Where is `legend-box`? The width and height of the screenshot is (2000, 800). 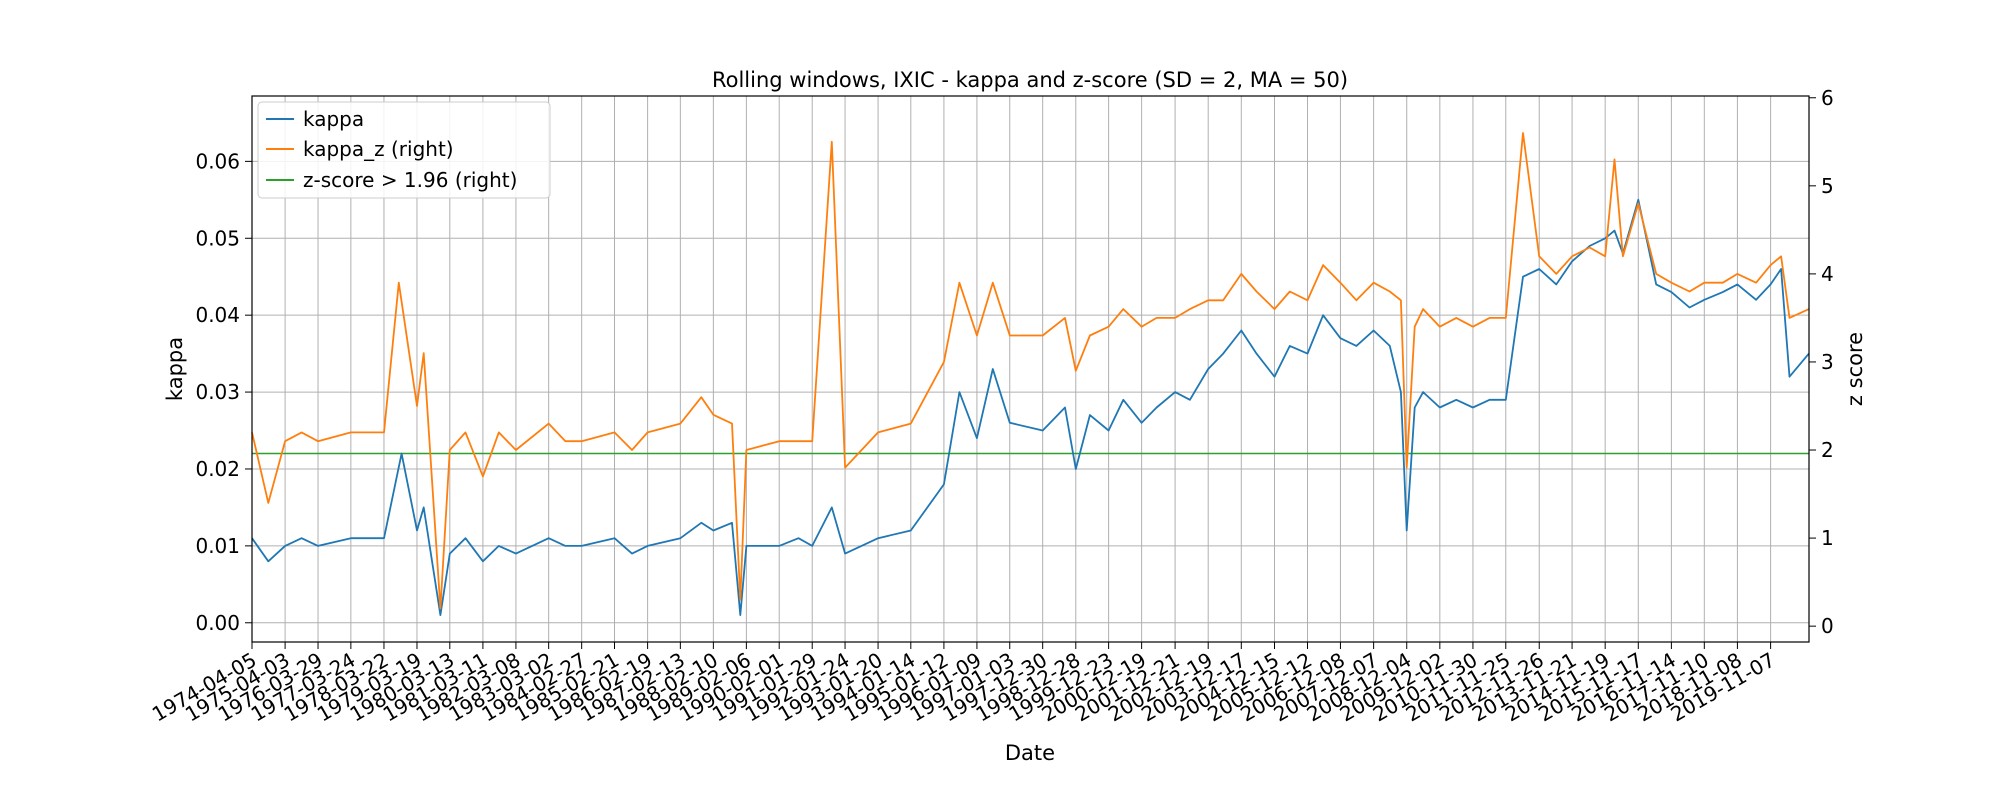
legend-box is located at coordinates (404, 150).